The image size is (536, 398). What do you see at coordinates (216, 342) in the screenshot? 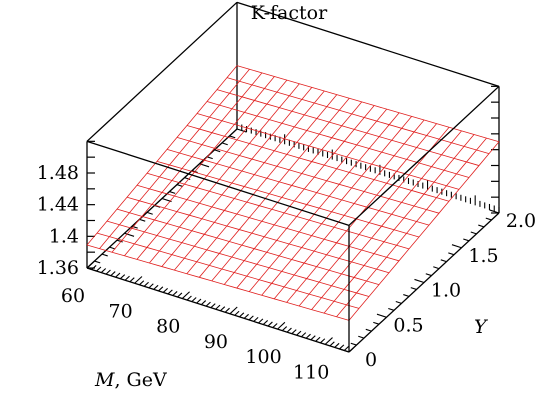
I see `x-tick-label: 90` at bounding box center [216, 342].